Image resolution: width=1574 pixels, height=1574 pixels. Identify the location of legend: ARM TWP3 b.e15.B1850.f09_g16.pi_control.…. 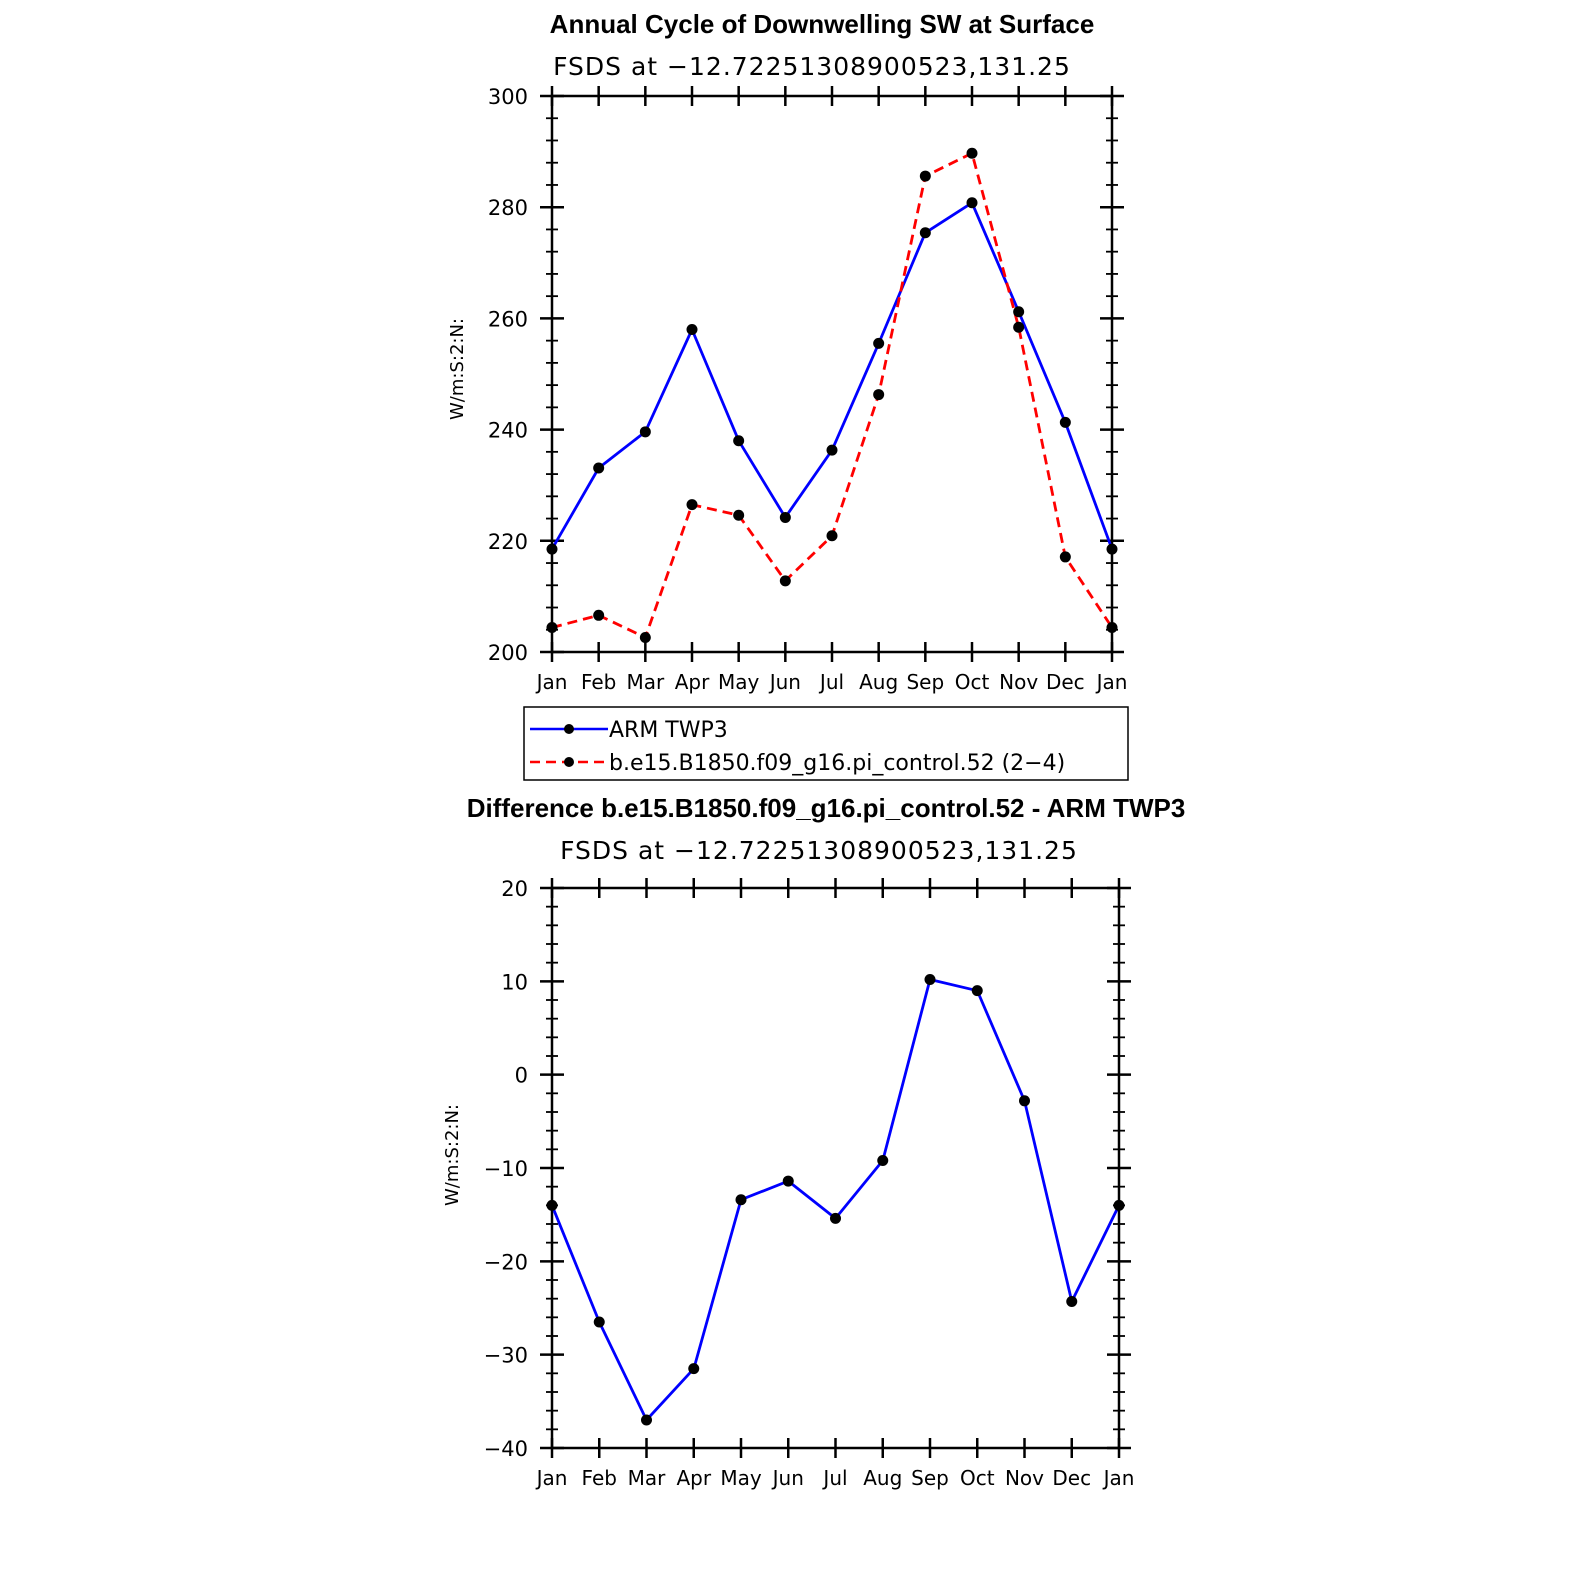
(826, 743).